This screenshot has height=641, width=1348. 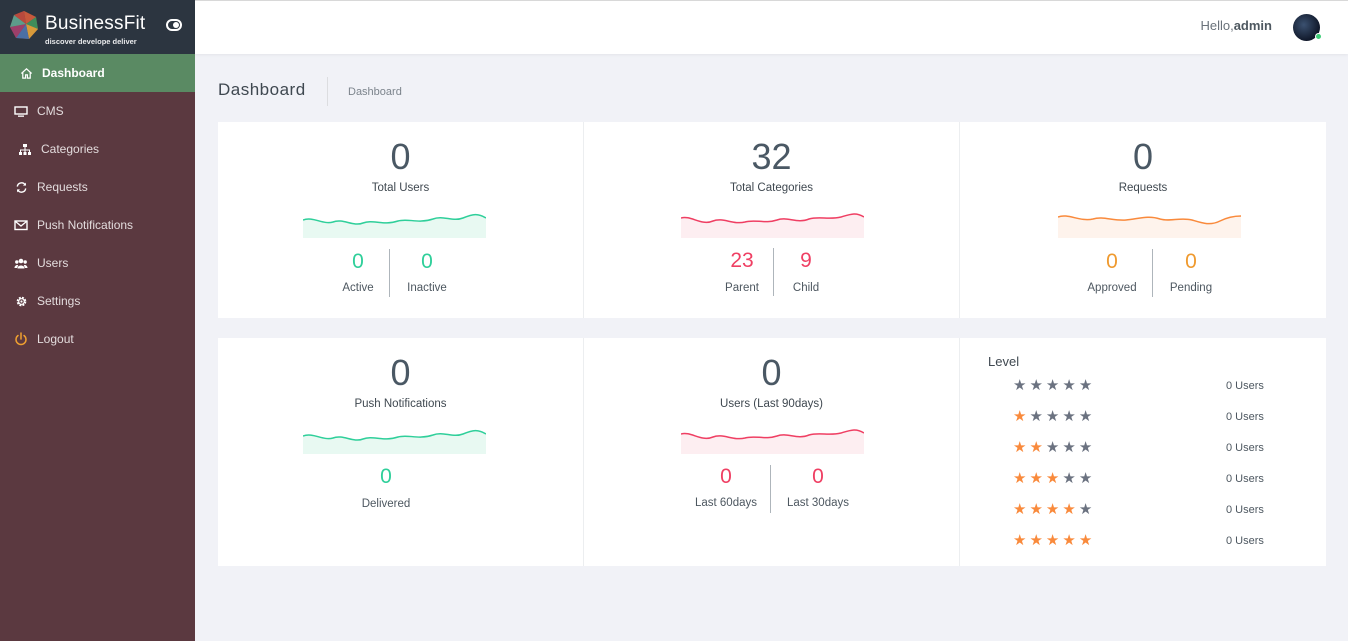 What do you see at coordinates (97, 111) in the screenshot?
I see `sidebar-item-cms: CMS` at bounding box center [97, 111].